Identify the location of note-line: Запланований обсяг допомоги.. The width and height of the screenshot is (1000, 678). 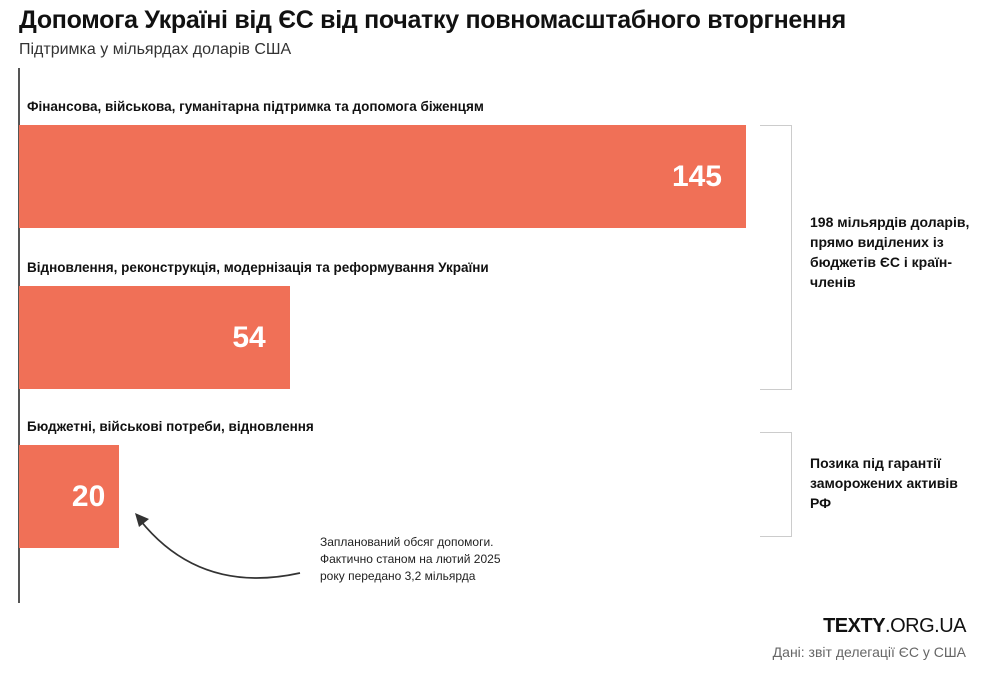
(407, 542).